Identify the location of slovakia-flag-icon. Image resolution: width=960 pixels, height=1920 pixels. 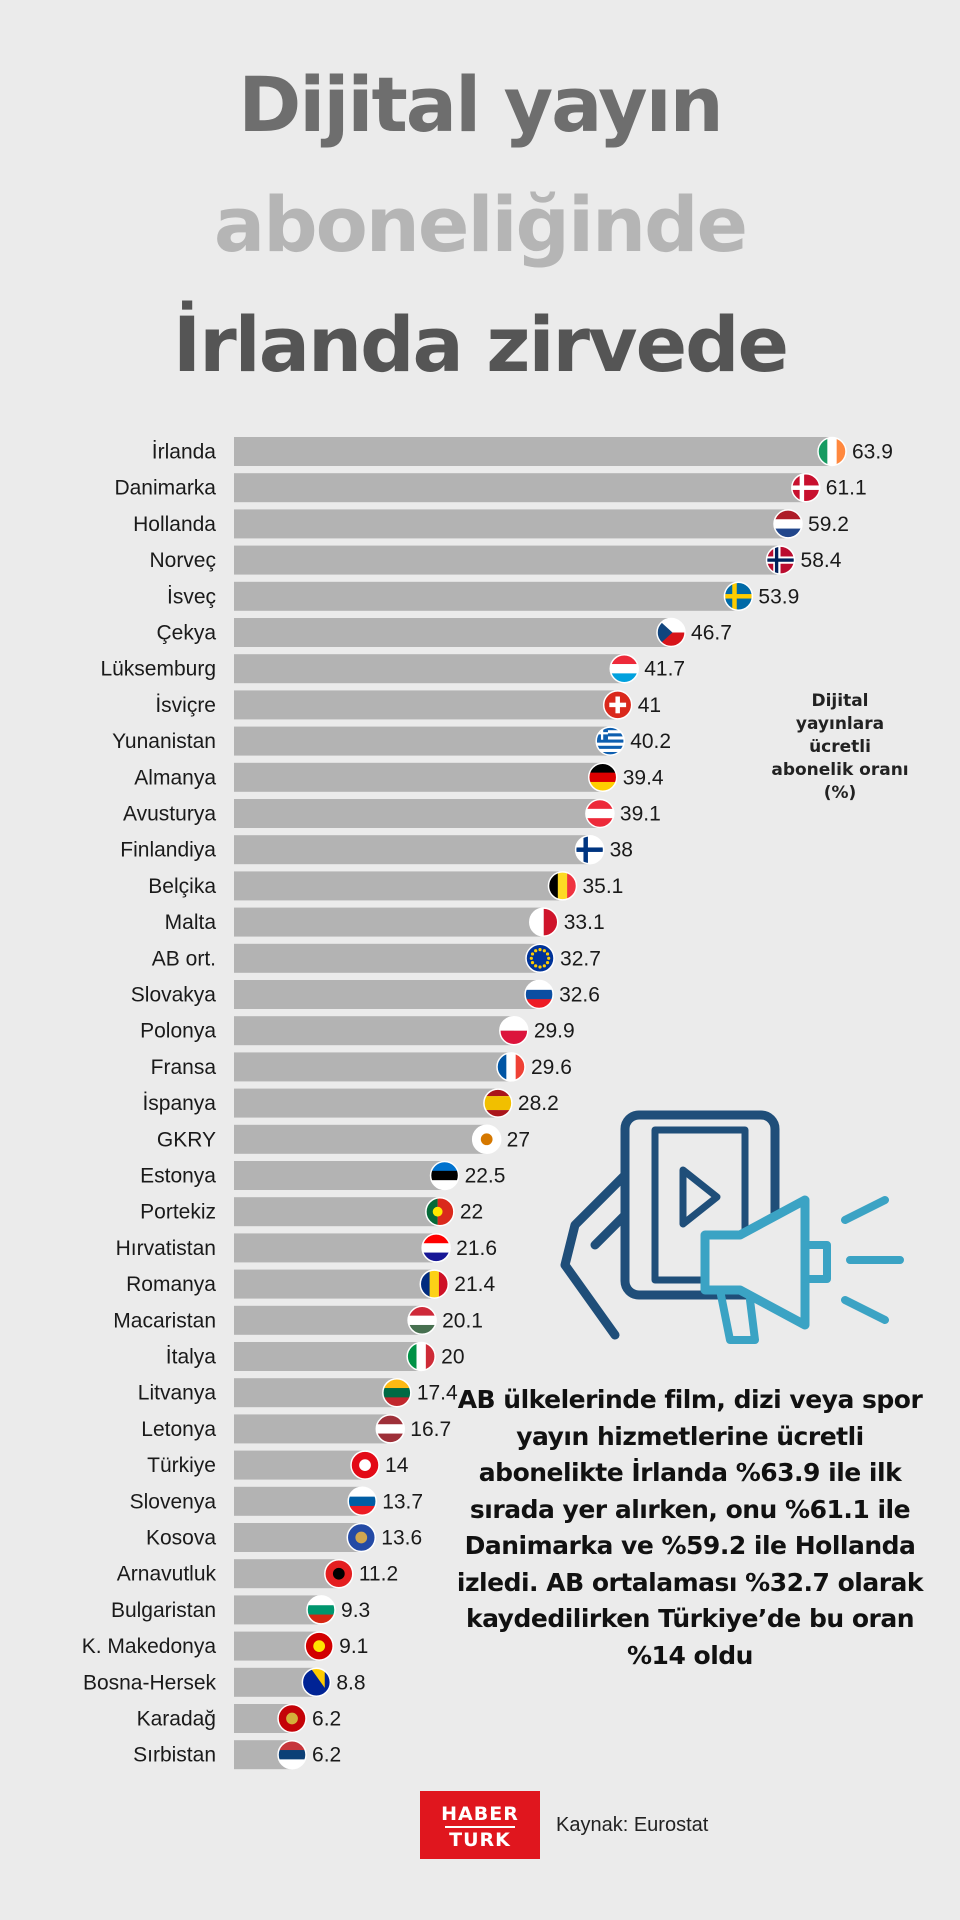
(539, 994).